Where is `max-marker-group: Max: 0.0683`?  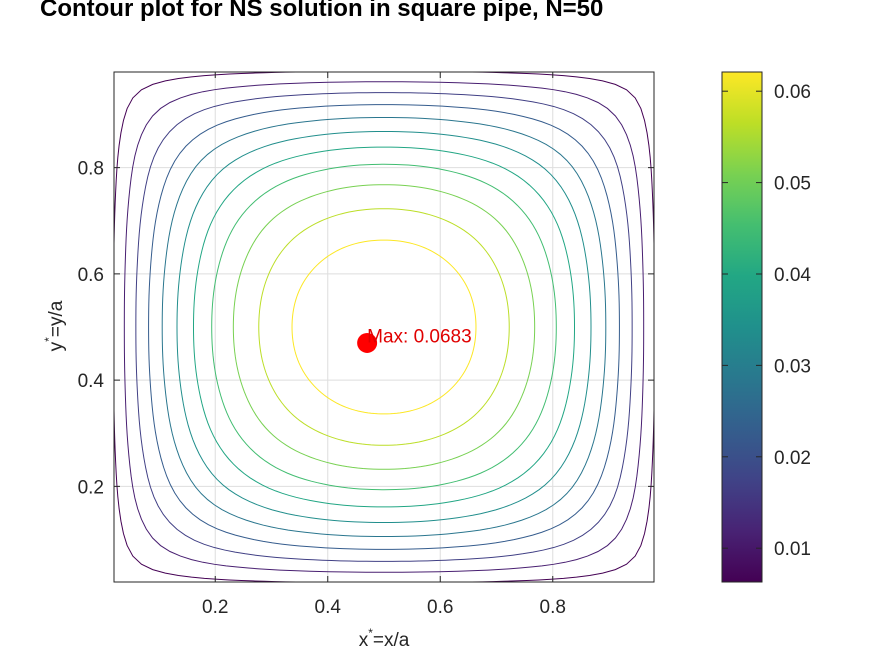
max-marker-group: Max: 0.0683 is located at coordinates (414, 339).